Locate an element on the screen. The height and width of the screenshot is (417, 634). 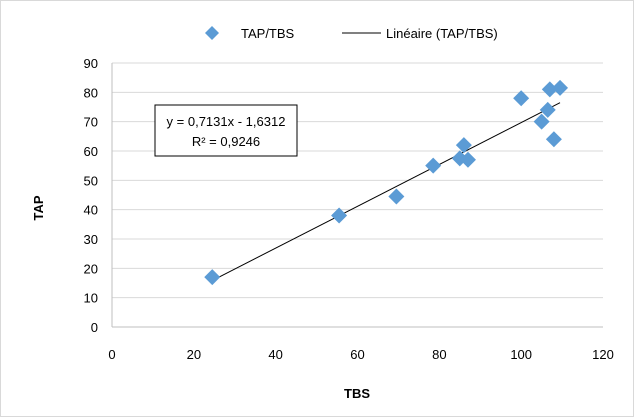
x-tick-labels: 0 20 40 60 80 100 120 is located at coordinates (360, 354).